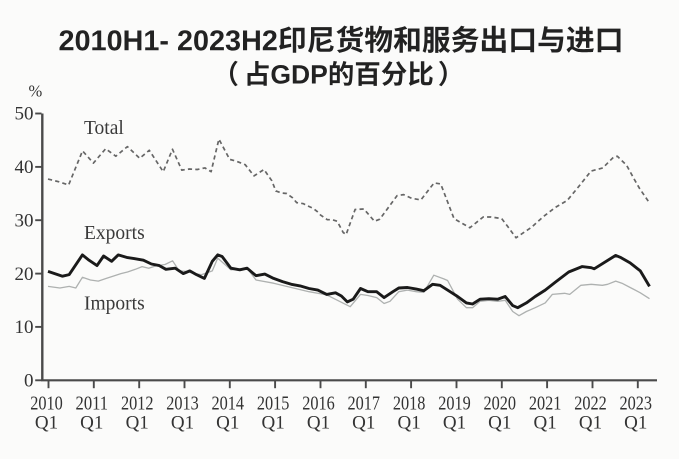  What do you see at coordinates (24, 327) in the screenshot?
I see `svg-text: 10` at bounding box center [24, 327].